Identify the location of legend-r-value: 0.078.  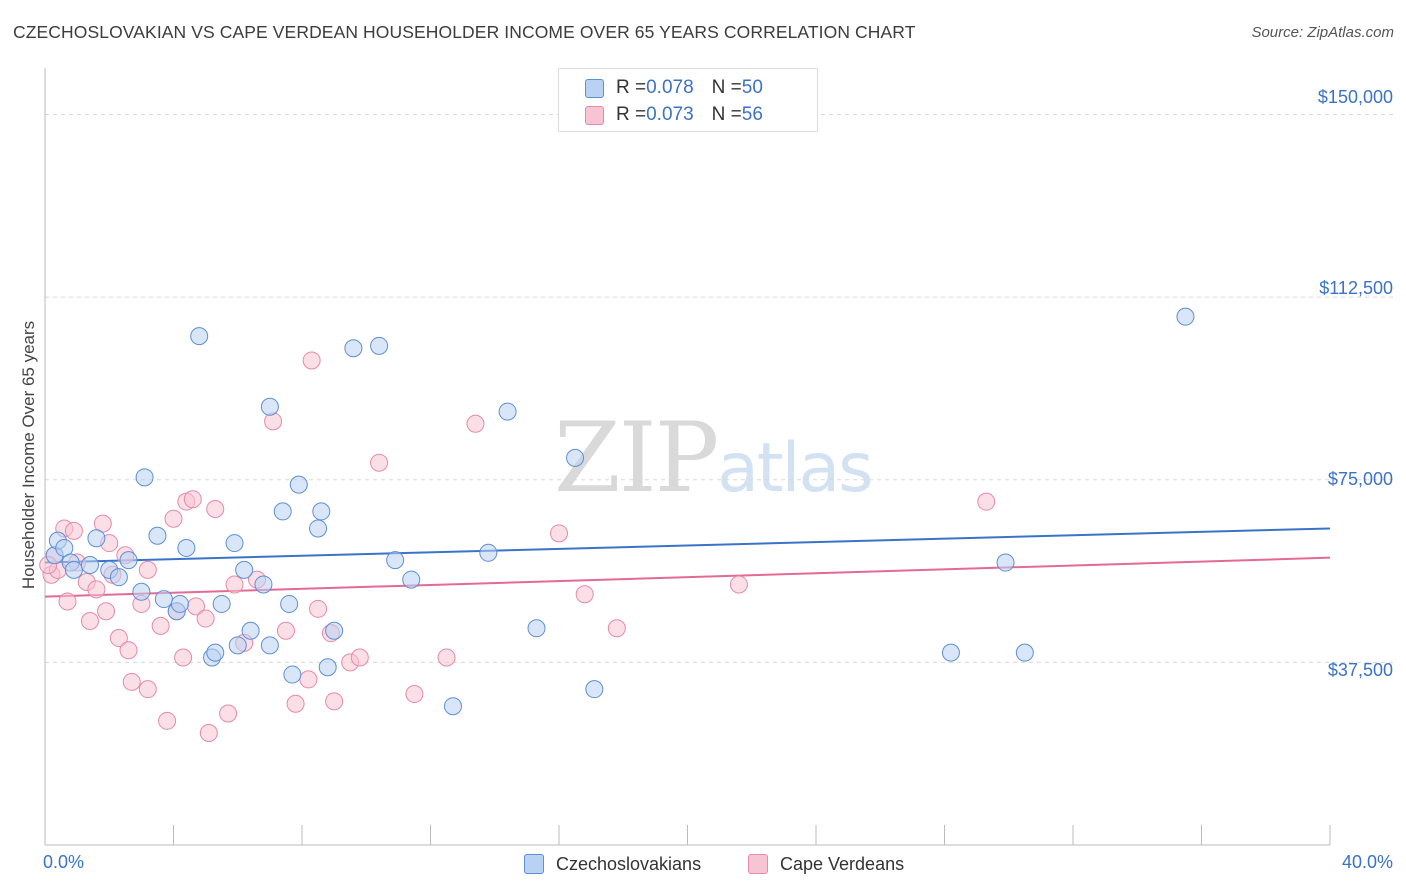
(670, 87).